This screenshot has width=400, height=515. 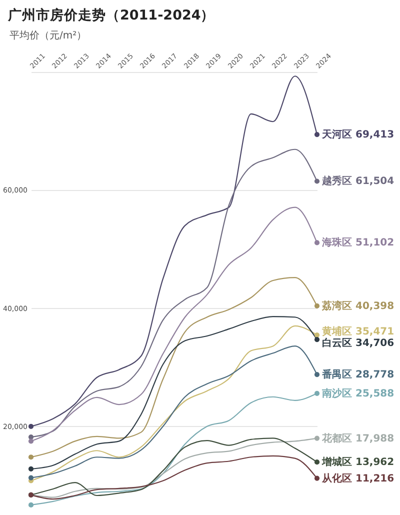 I want to click on text: 荔湾区 40,398, so click(x=358, y=306).